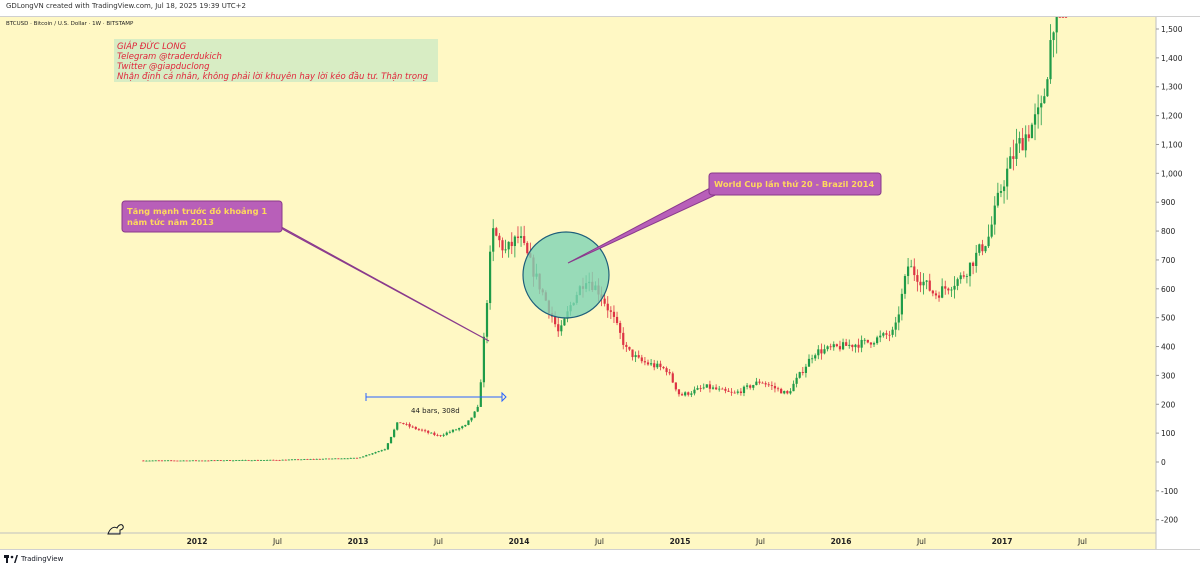 The image size is (1200, 567). What do you see at coordinates (724, 218) in the screenshot?
I see `callout-right: World Cup lần thứ 20 - Brazil 2014` at bounding box center [724, 218].